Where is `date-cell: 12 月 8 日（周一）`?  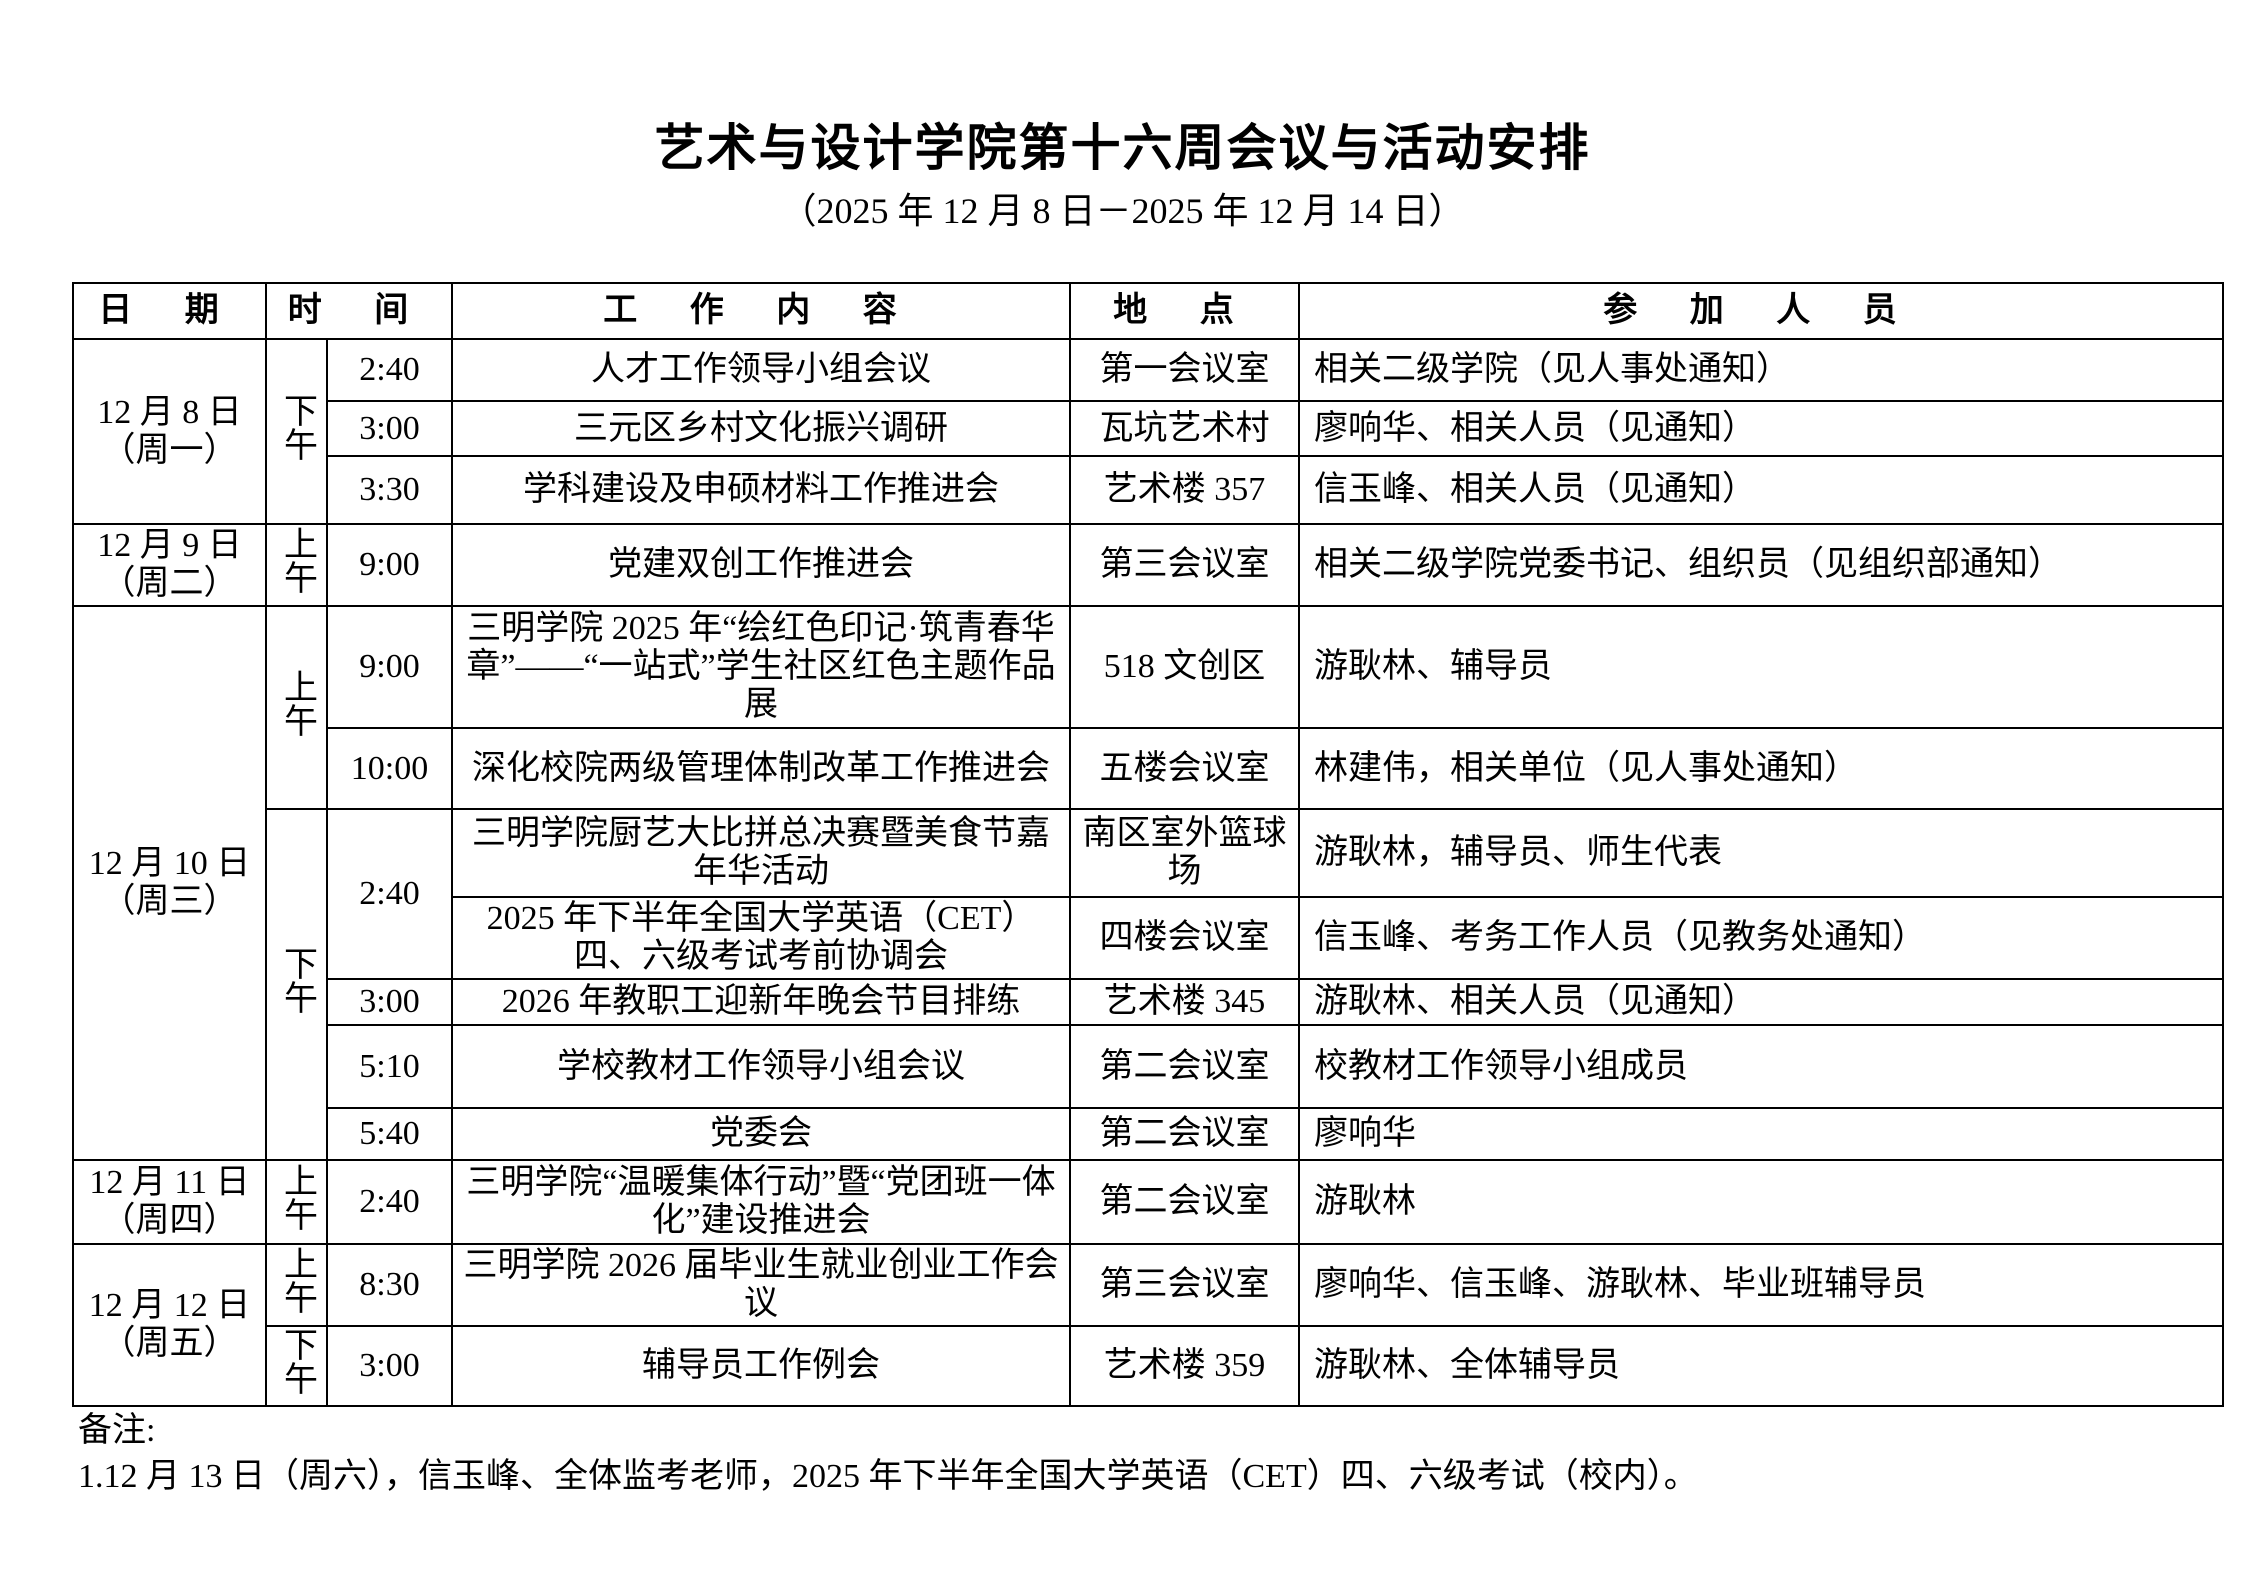
date-cell: 12 月 8 日（周一） is located at coordinates (169, 431).